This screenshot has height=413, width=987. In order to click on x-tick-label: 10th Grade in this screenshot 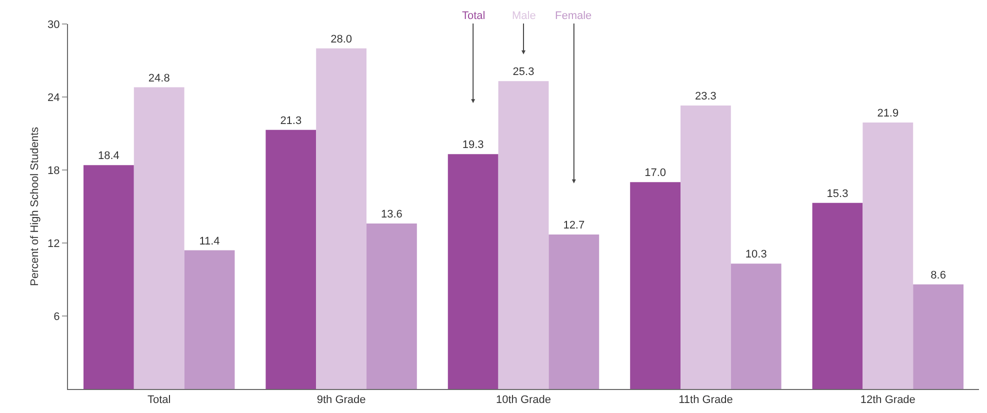, I will do `click(524, 400)`.